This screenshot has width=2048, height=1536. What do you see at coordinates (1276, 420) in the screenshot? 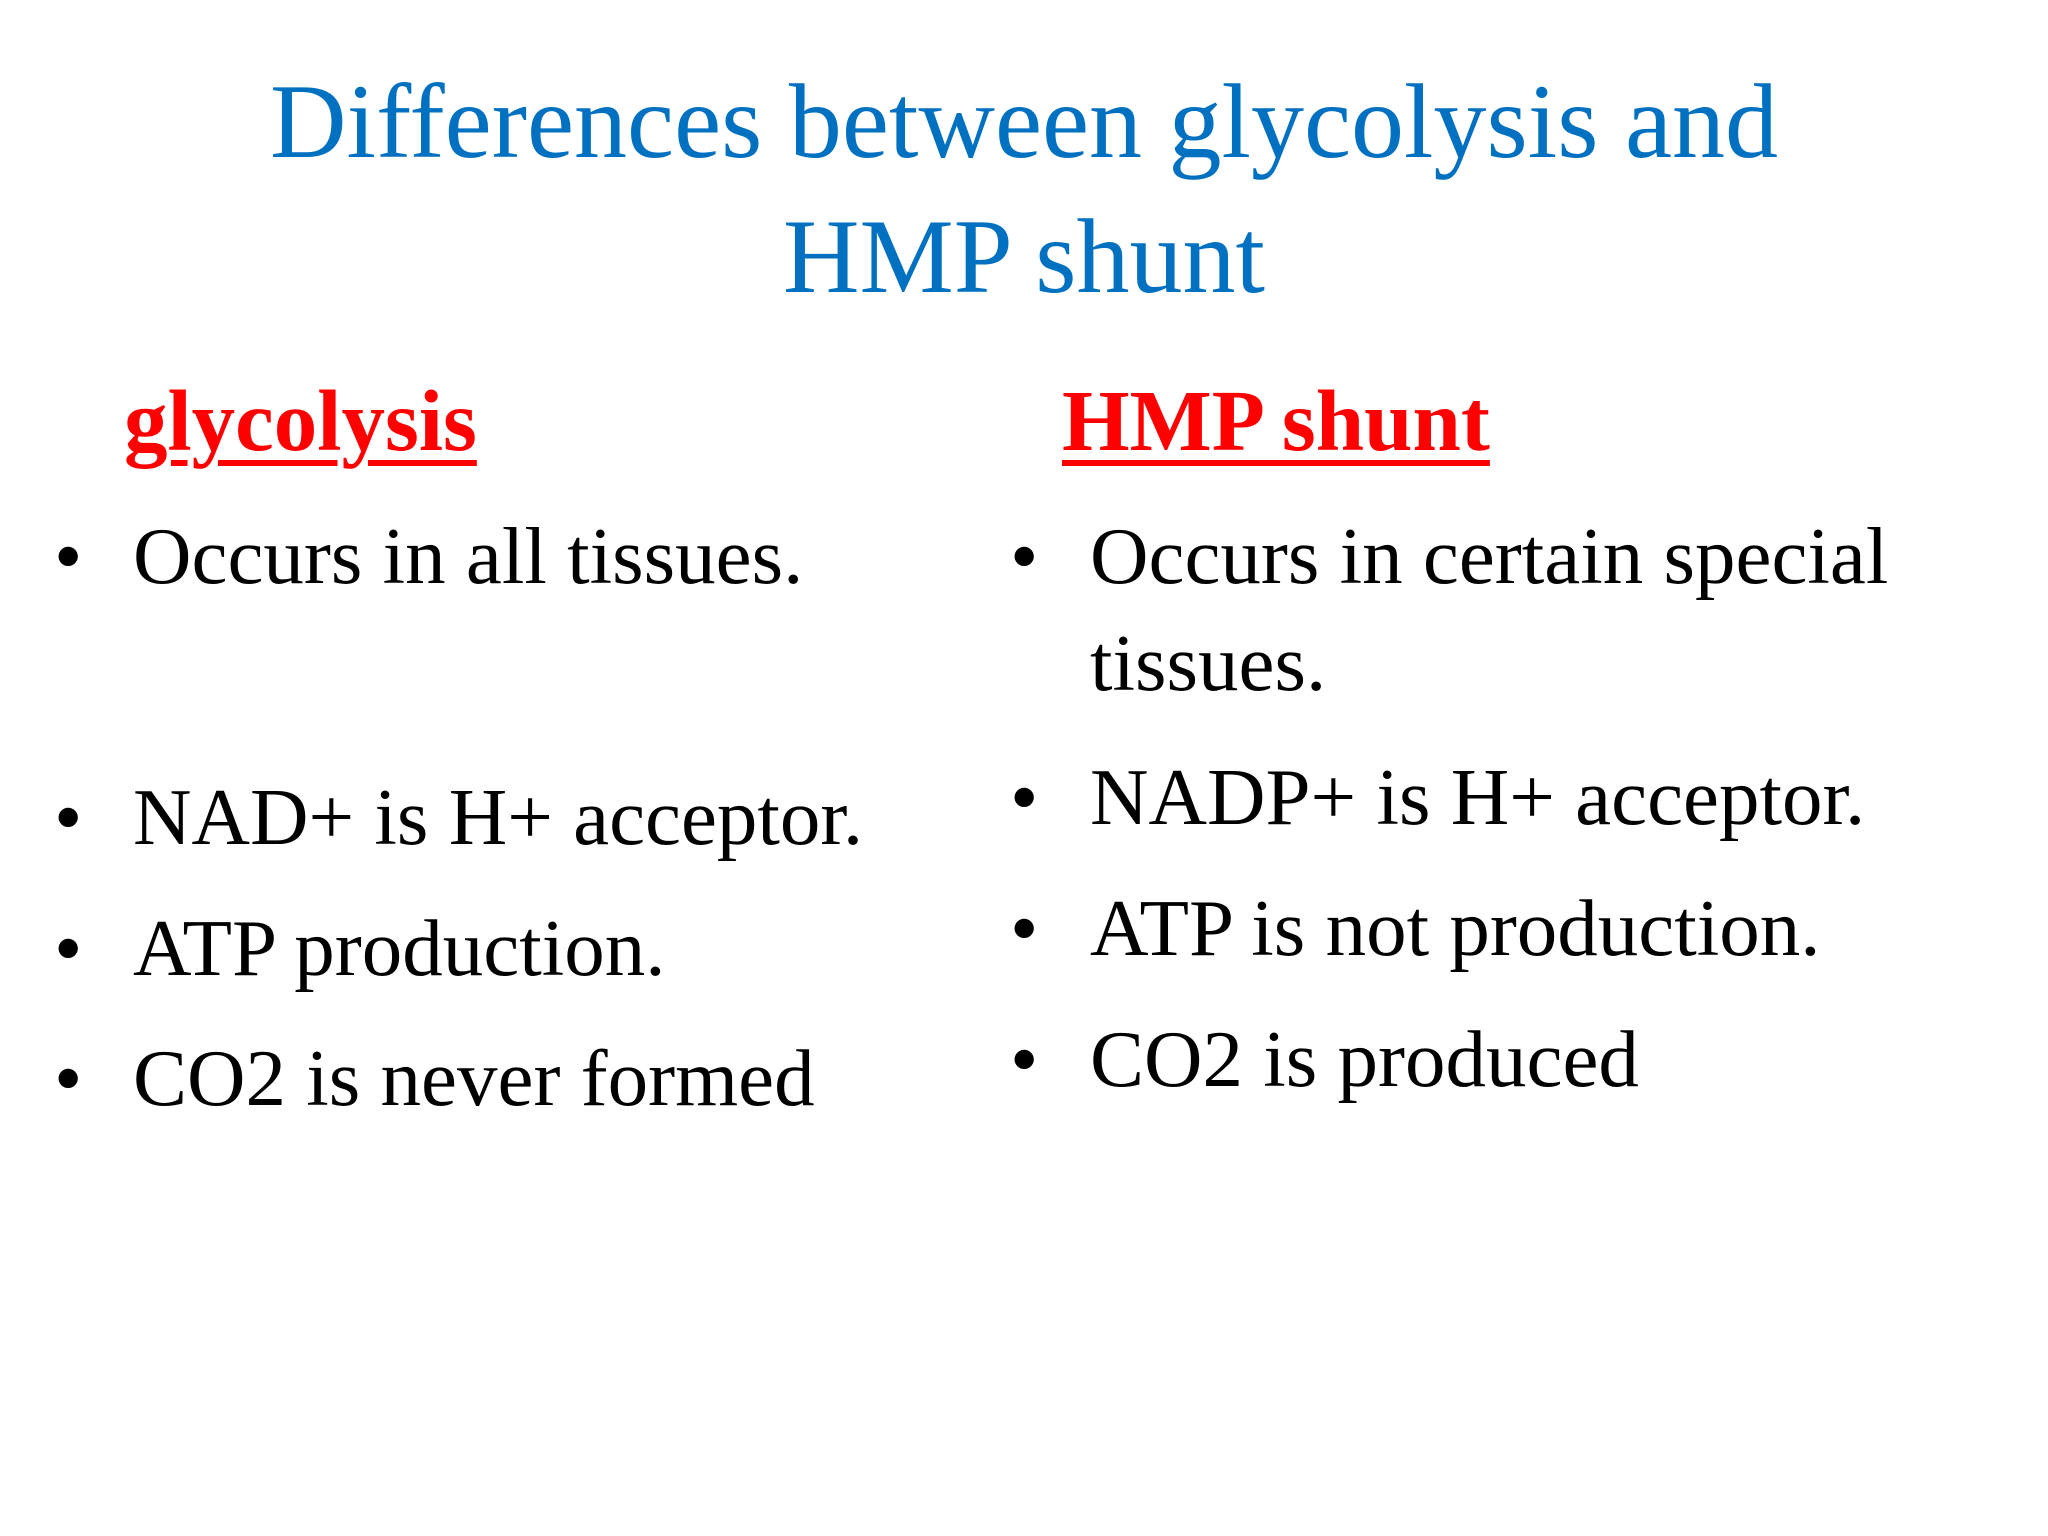
I see `hmp-shunt-heading: HMP shunt` at bounding box center [1276, 420].